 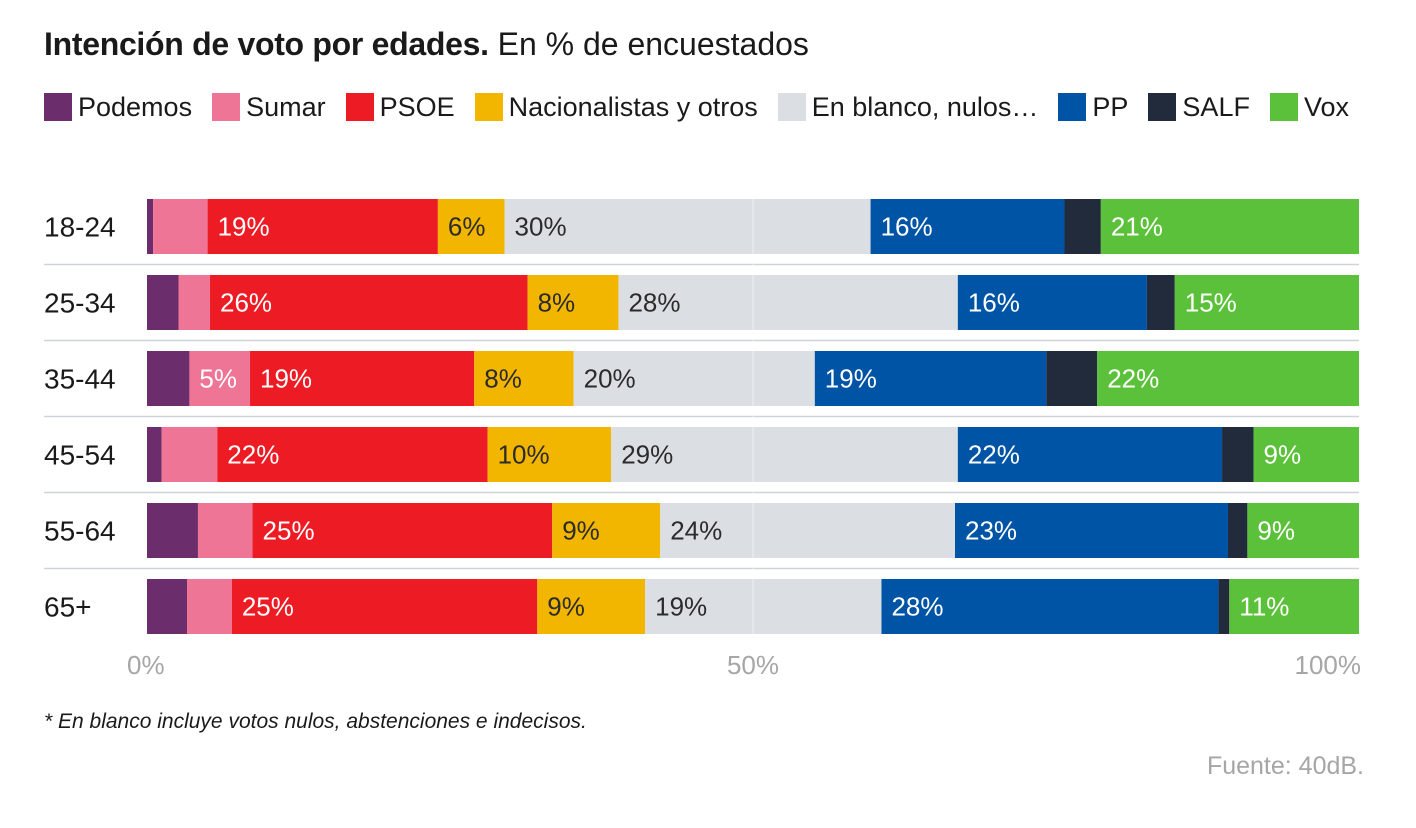 I want to click on legend-label: Nacionalistas y otros, so click(x=633, y=106).